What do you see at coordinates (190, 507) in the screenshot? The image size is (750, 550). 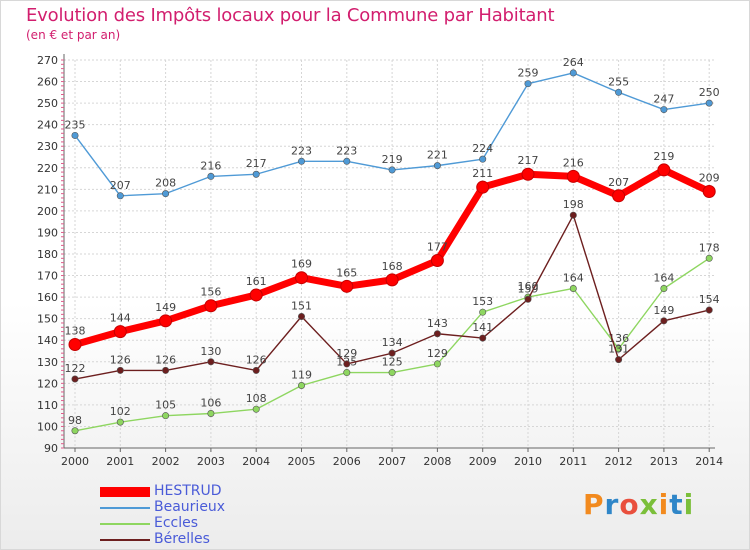 I see `legend-label: Beaurieux` at bounding box center [190, 507].